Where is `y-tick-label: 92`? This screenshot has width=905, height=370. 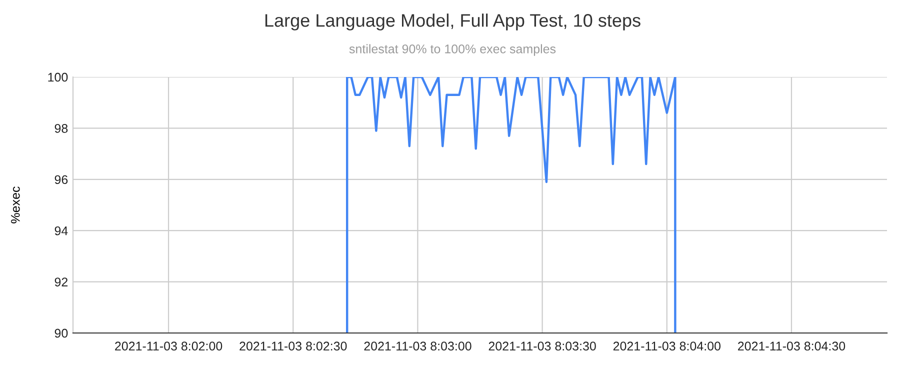
y-tick-label: 92 is located at coordinates (61, 282).